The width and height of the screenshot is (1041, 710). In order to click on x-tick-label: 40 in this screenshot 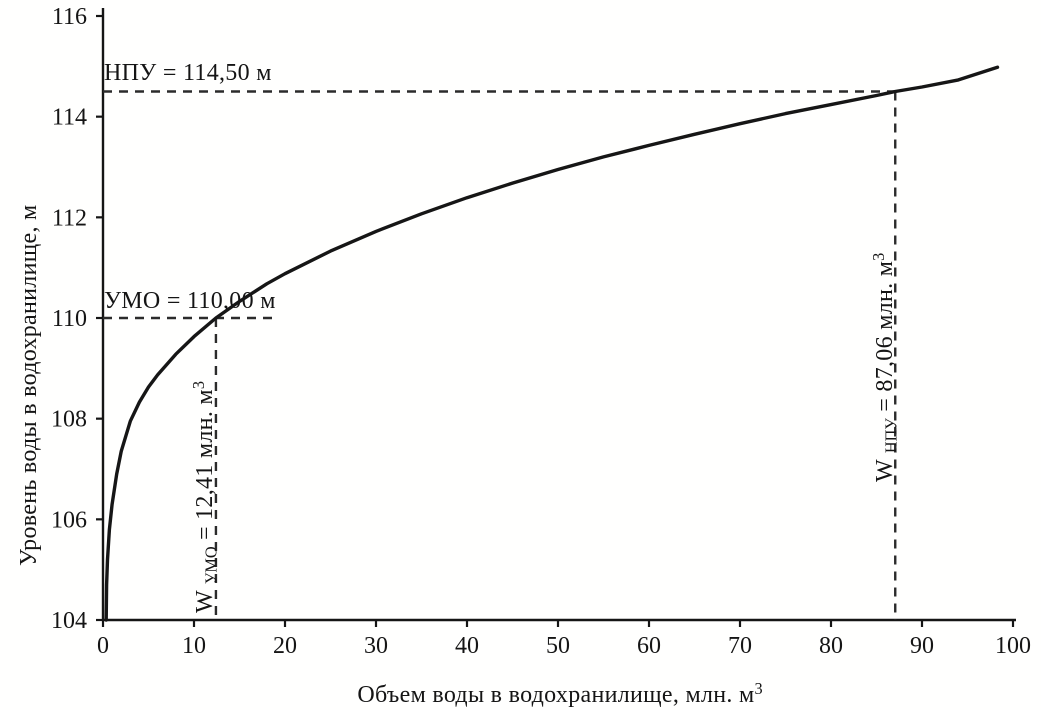, I will do `click(467, 646)`.